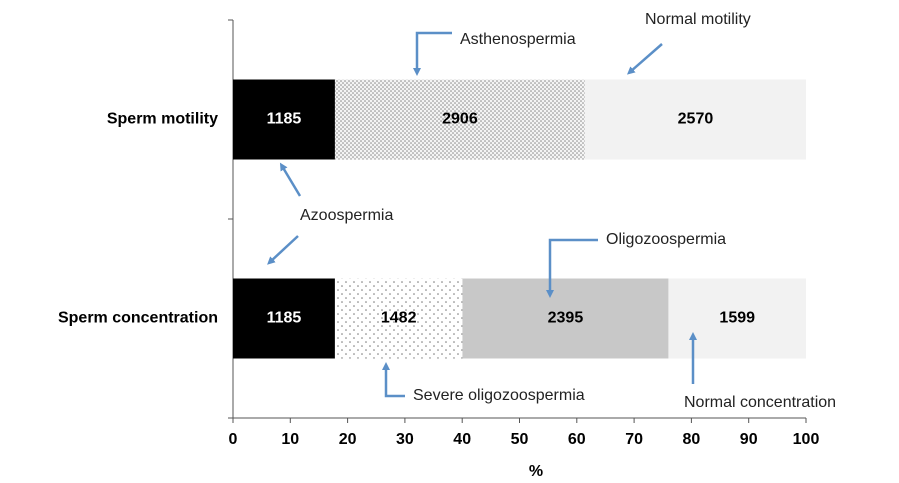 The image size is (899, 483). Describe the element at coordinates (518, 39) in the screenshot. I see `annotation: Asthenospermia` at that location.